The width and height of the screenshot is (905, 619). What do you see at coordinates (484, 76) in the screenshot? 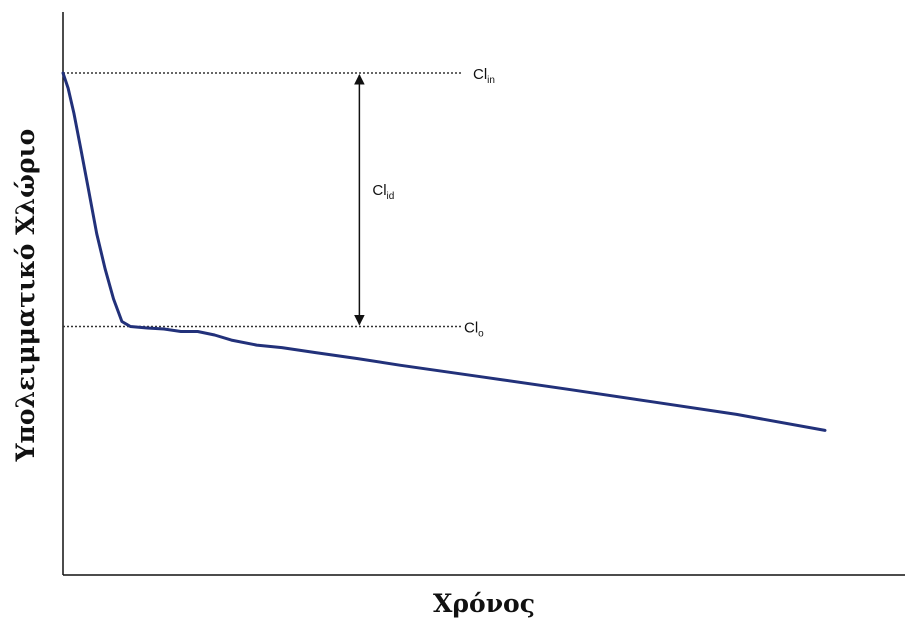
I see `cl-in-label: Clin` at bounding box center [484, 76].